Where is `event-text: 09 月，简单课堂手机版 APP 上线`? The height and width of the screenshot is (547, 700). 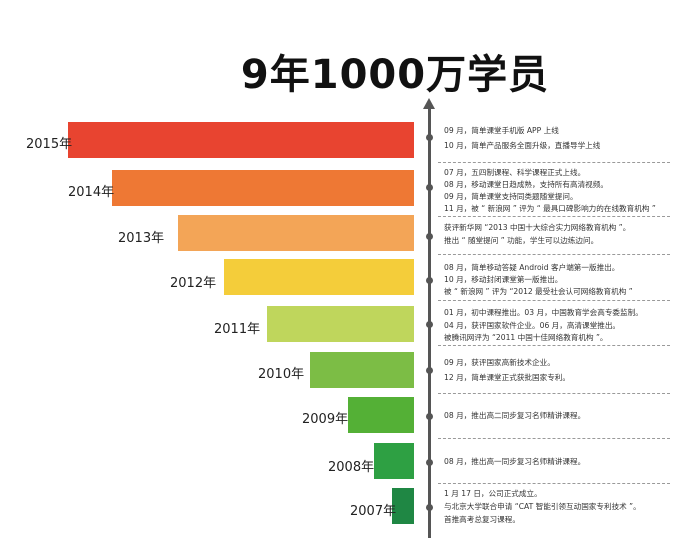 event-text: 09 月，简单课堂手机版 APP 上线 is located at coordinates (501, 130).